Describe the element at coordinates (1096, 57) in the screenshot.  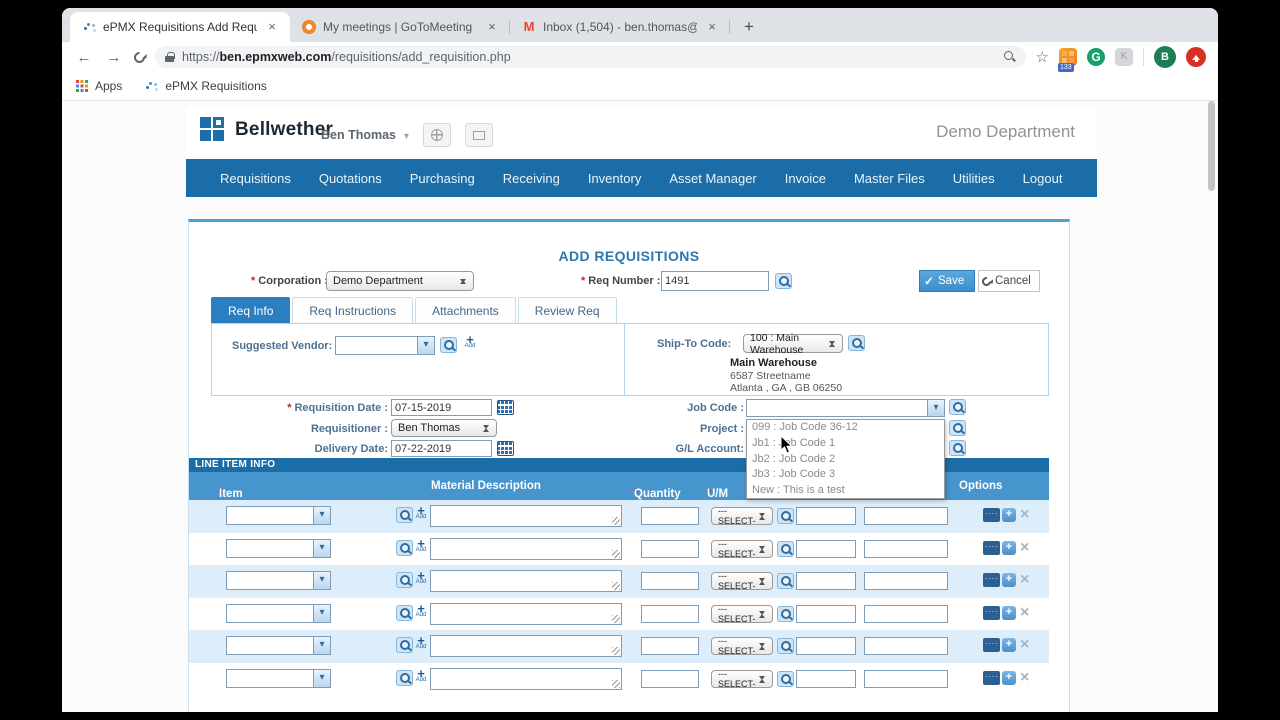
I see `grammarly-extension-icon` at that location.